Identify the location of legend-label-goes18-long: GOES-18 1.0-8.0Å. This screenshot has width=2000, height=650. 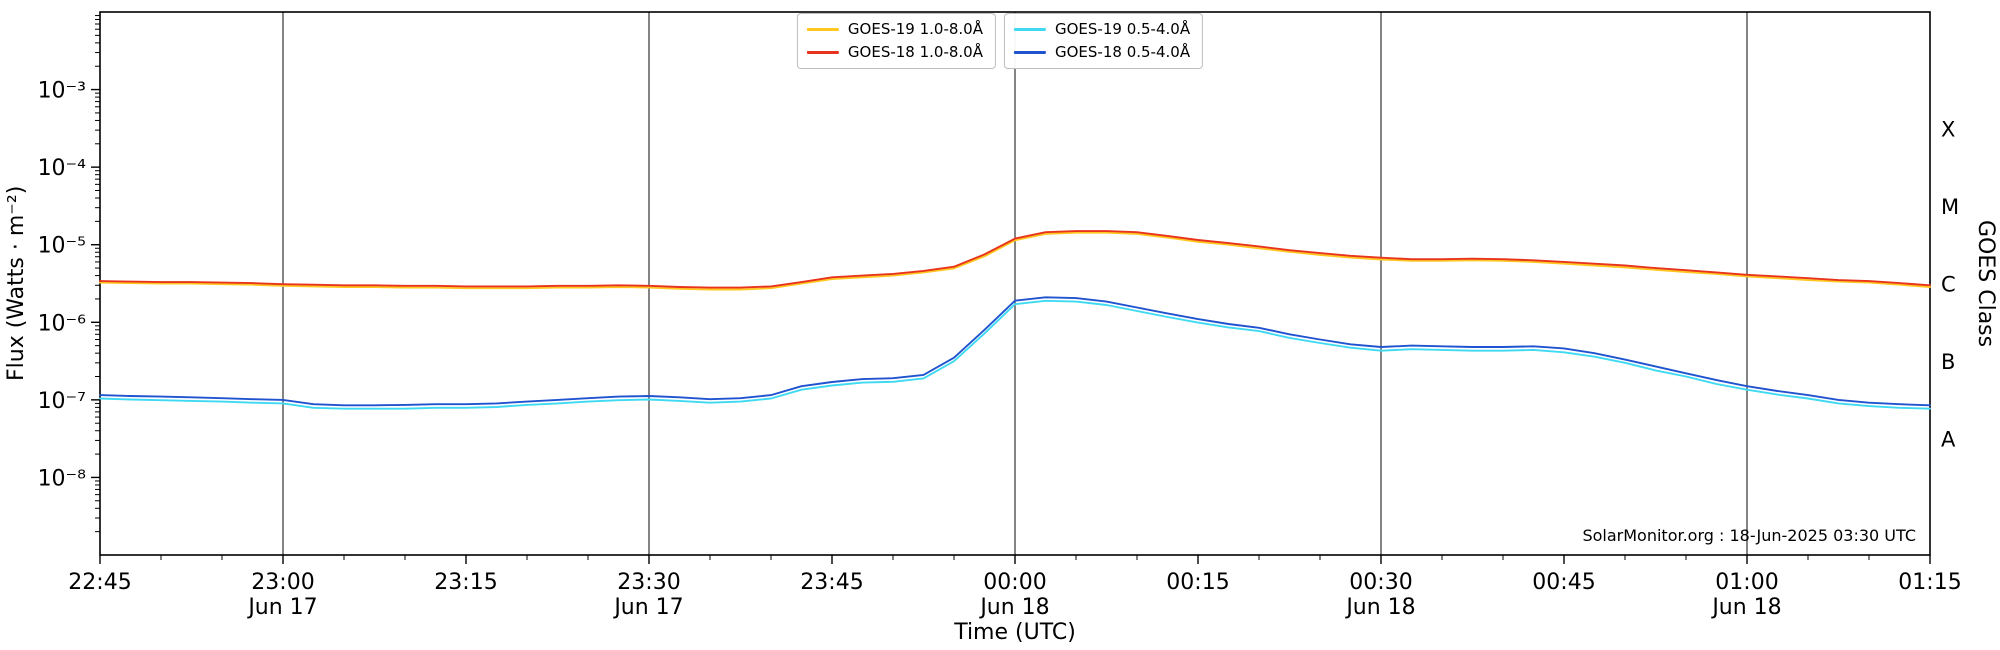
(915, 52).